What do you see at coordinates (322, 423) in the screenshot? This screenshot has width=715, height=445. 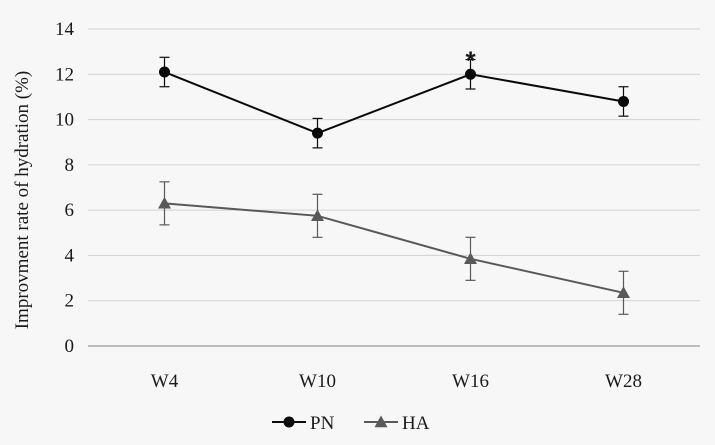 I see `legend-label: PN` at bounding box center [322, 423].